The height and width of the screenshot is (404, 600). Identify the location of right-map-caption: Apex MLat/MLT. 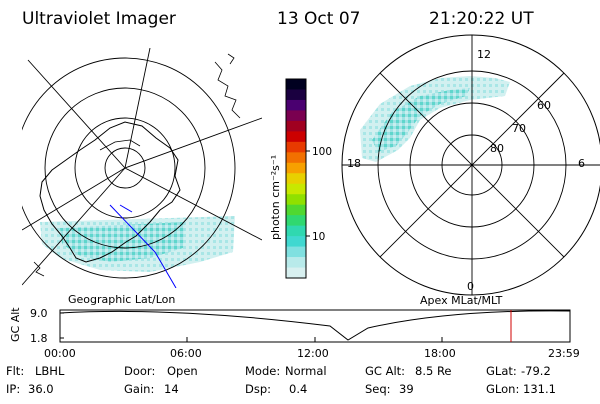
(461, 300).